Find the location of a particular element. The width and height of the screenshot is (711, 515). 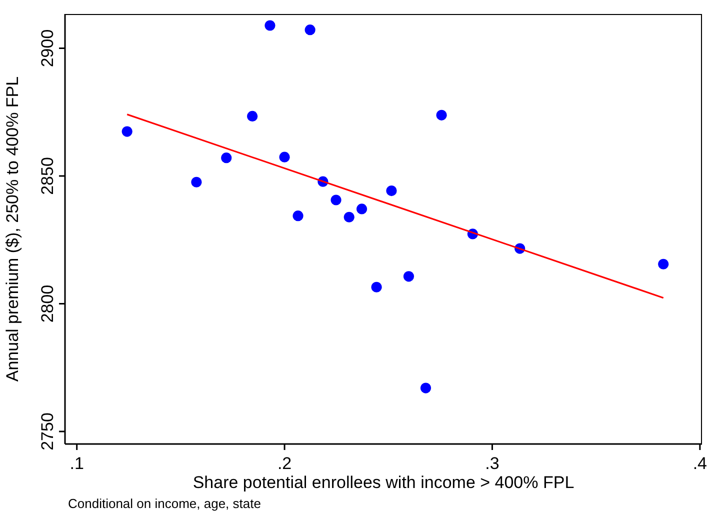

y-tick-label: 2850 is located at coordinates (47, 176).